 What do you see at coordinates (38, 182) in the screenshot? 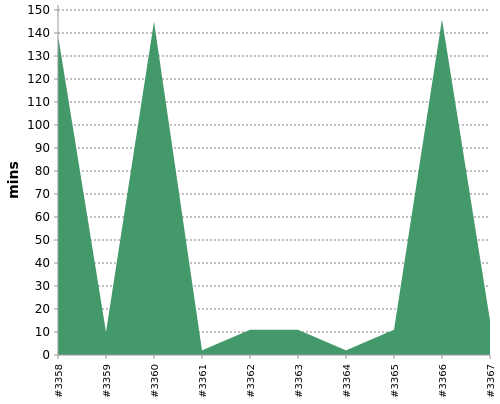
I see `y-tick-labels: 0 10 20 30 40 50 60 70 80 90 100 110 120 130 140 150` at bounding box center [38, 182].